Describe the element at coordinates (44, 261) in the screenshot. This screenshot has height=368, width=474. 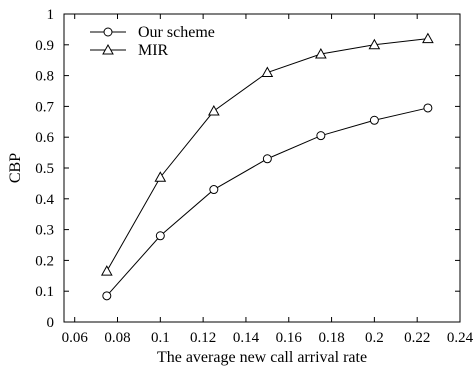
I see `y-tick-label: 0.2` at that location.